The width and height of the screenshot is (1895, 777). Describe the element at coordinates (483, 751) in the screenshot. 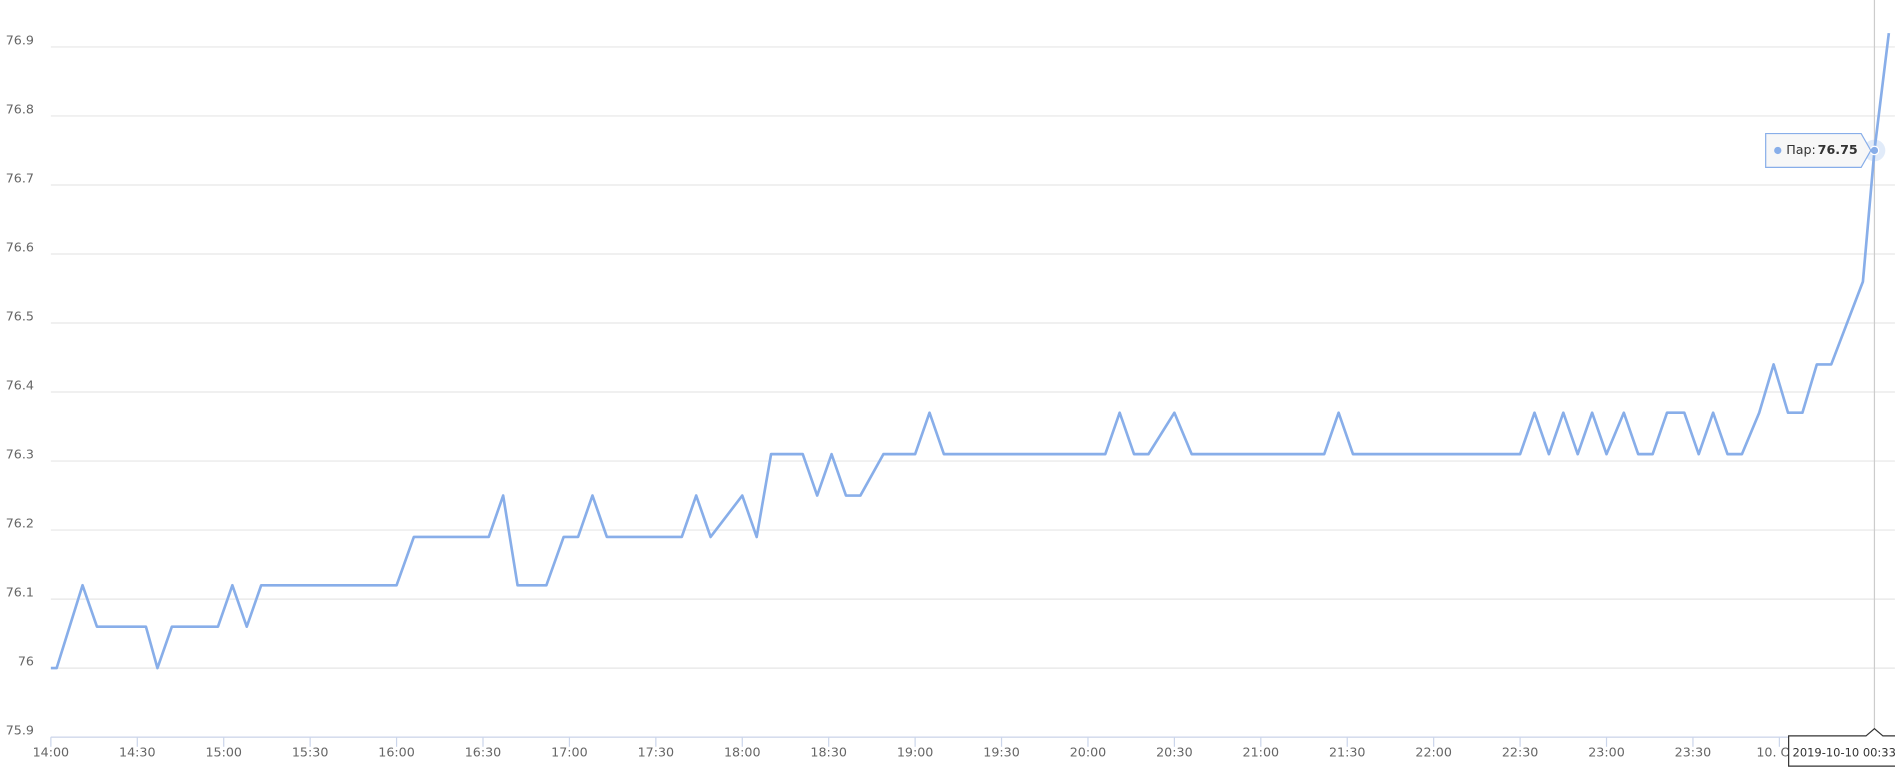

I see `x-tick-label: 16:30` at that location.